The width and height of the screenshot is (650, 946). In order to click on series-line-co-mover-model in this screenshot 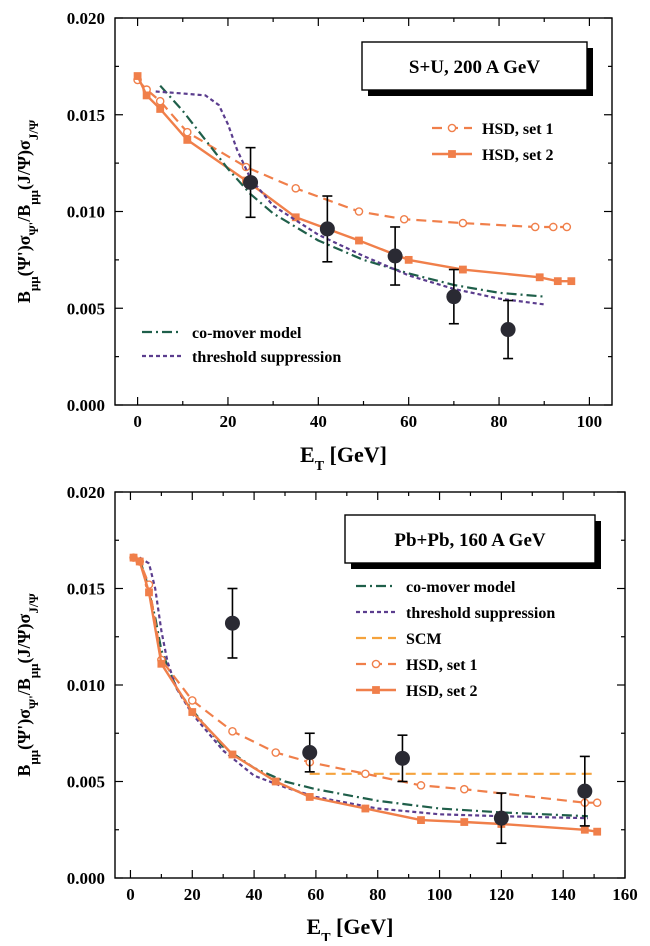, I will do `click(352, 191)`.